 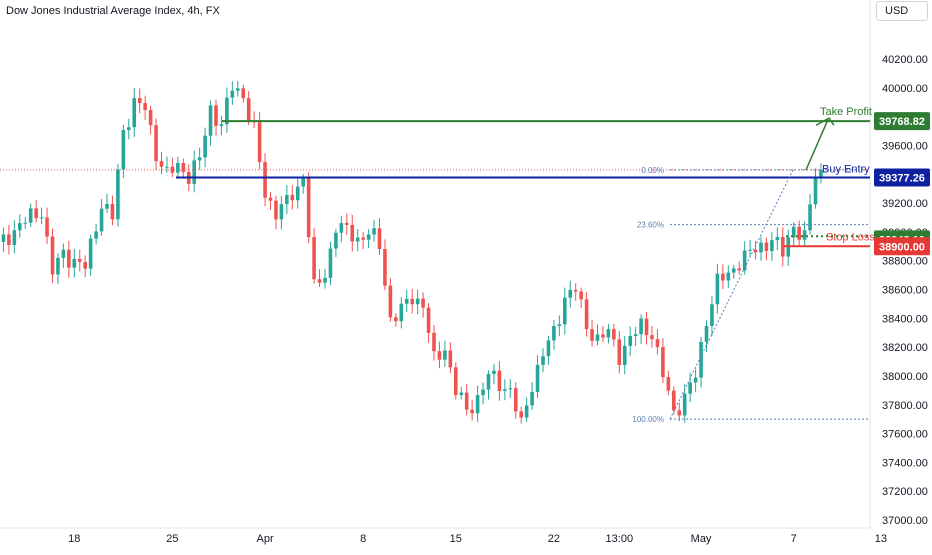 I want to click on time-tick-label: 13:00, so click(x=620, y=539).